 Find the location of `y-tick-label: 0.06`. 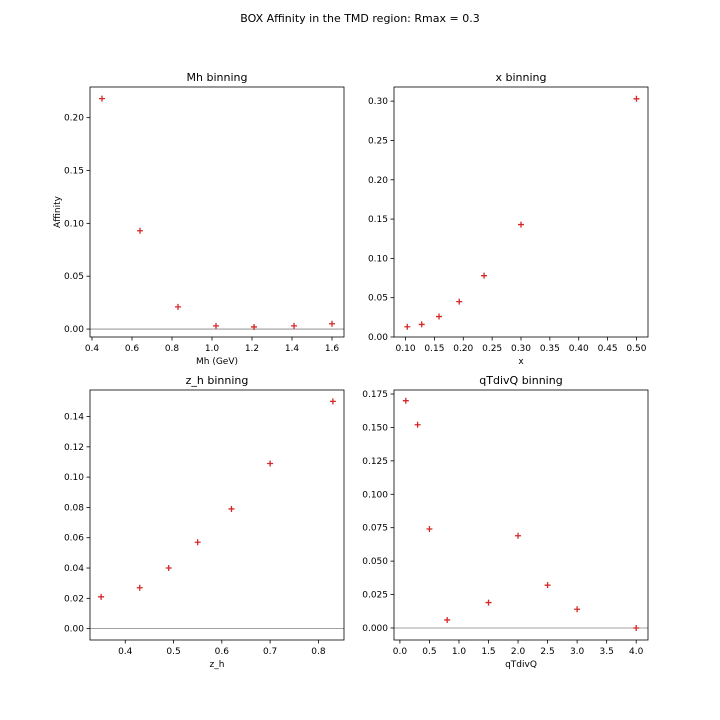

y-tick-label: 0.06 is located at coordinates (74, 539).